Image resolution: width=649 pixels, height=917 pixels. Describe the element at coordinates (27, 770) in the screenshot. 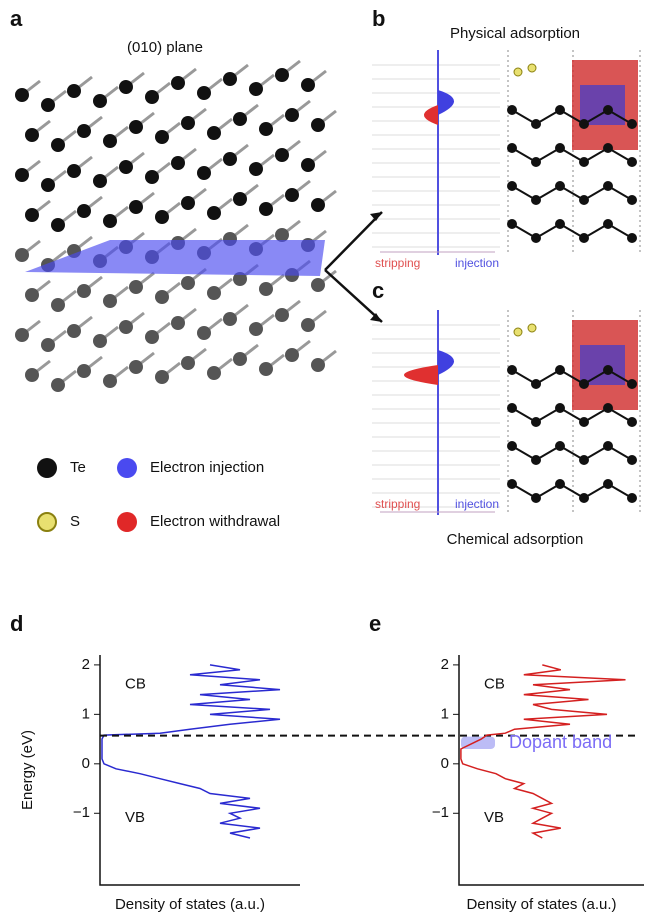

I see `y-axis-label: Energy (eV)` at that location.